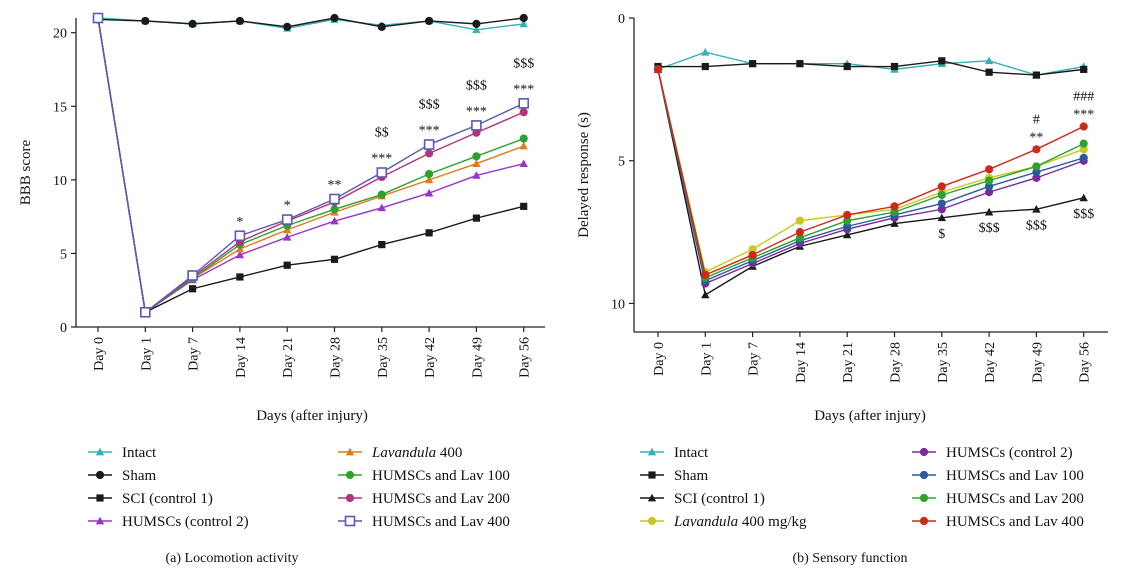 The height and width of the screenshot is (569, 1132). I want to click on legend-label-rest: HUMSCs and Lav 400, so click(441, 522).